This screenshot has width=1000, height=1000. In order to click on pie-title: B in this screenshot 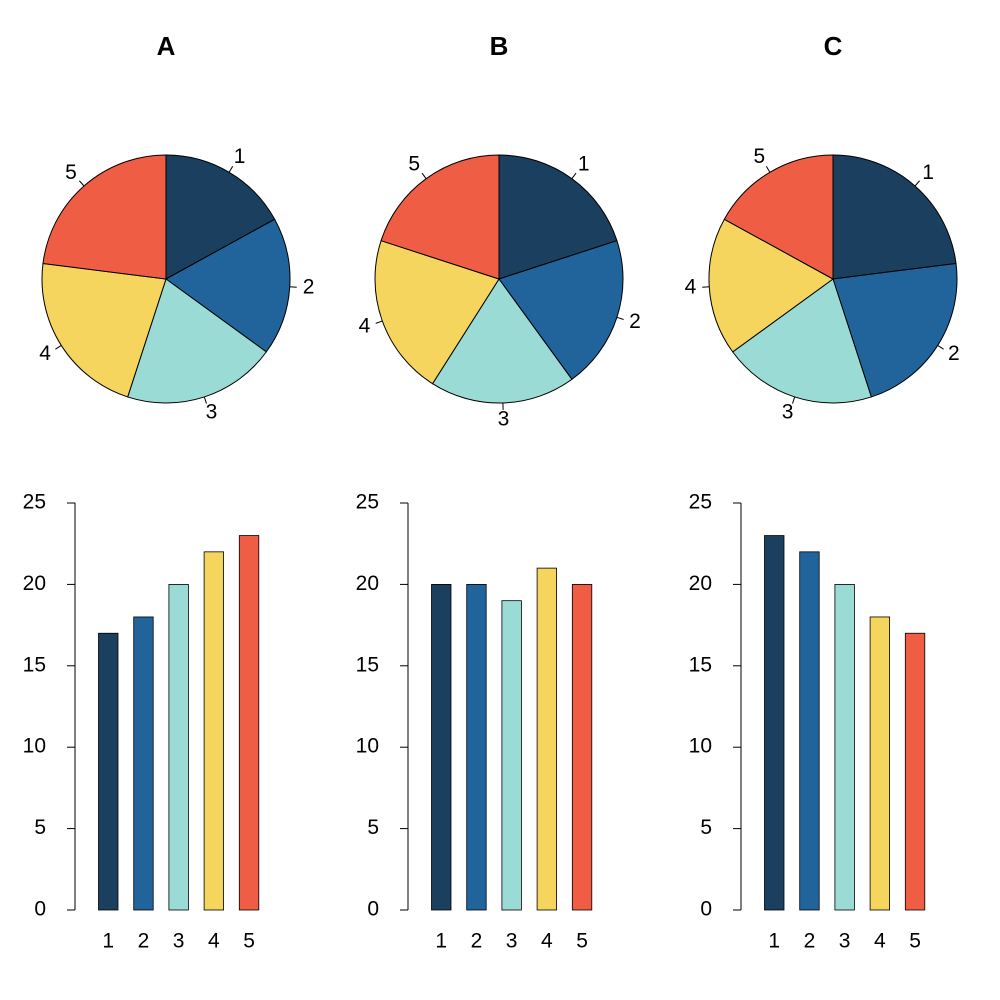, I will do `click(499, 46)`.